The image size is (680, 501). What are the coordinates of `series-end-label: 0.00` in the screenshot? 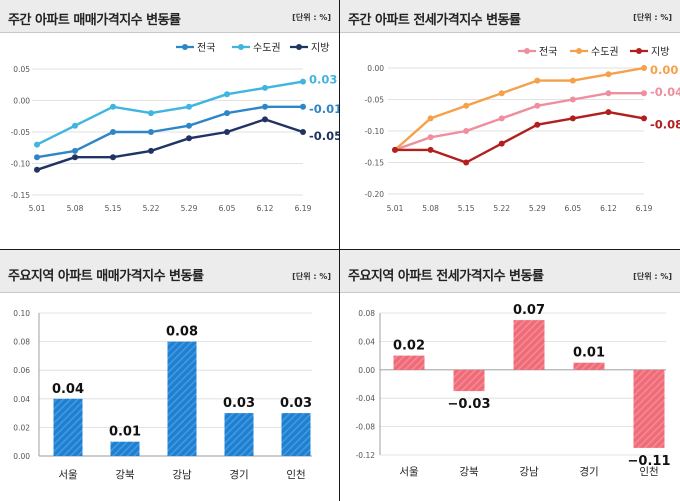 It's located at (664, 70).